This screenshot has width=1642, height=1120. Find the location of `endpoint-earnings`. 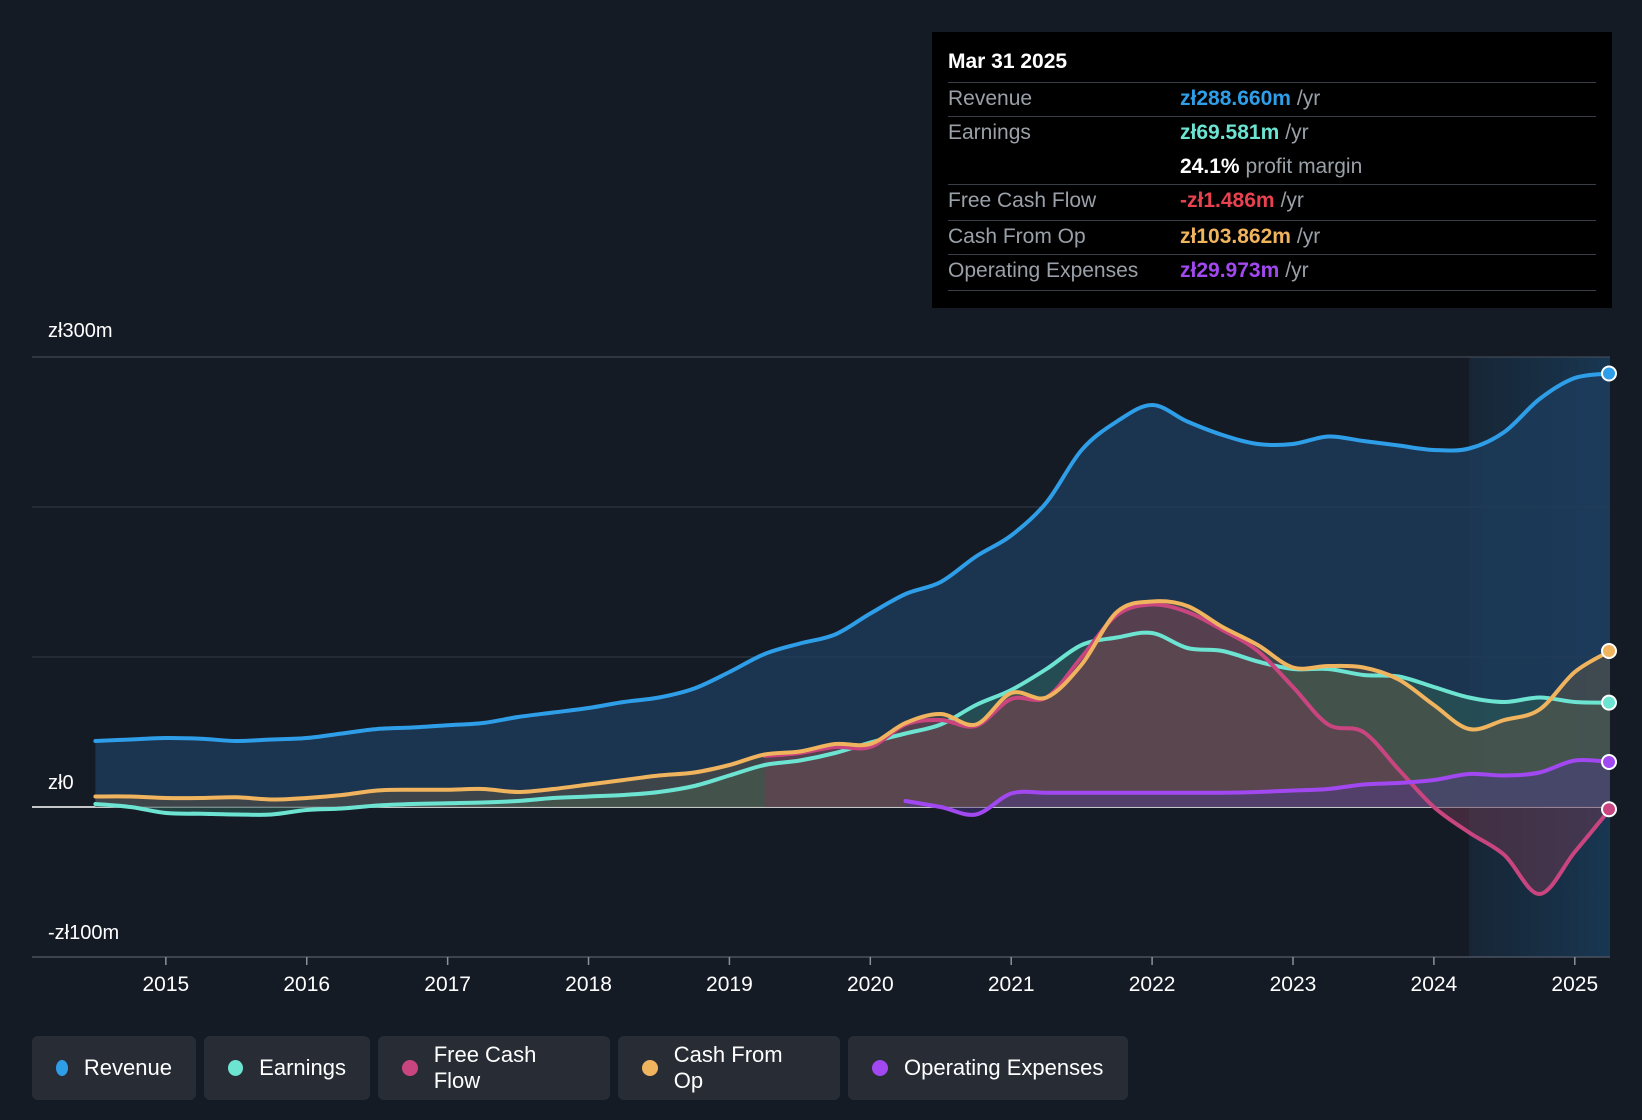

endpoint-earnings is located at coordinates (1609, 702).